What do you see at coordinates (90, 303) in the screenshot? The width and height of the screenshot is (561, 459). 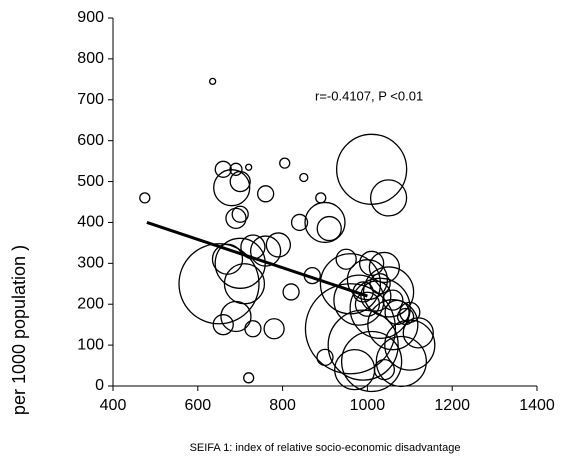 I see `y-tick-label: 200` at bounding box center [90, 303].